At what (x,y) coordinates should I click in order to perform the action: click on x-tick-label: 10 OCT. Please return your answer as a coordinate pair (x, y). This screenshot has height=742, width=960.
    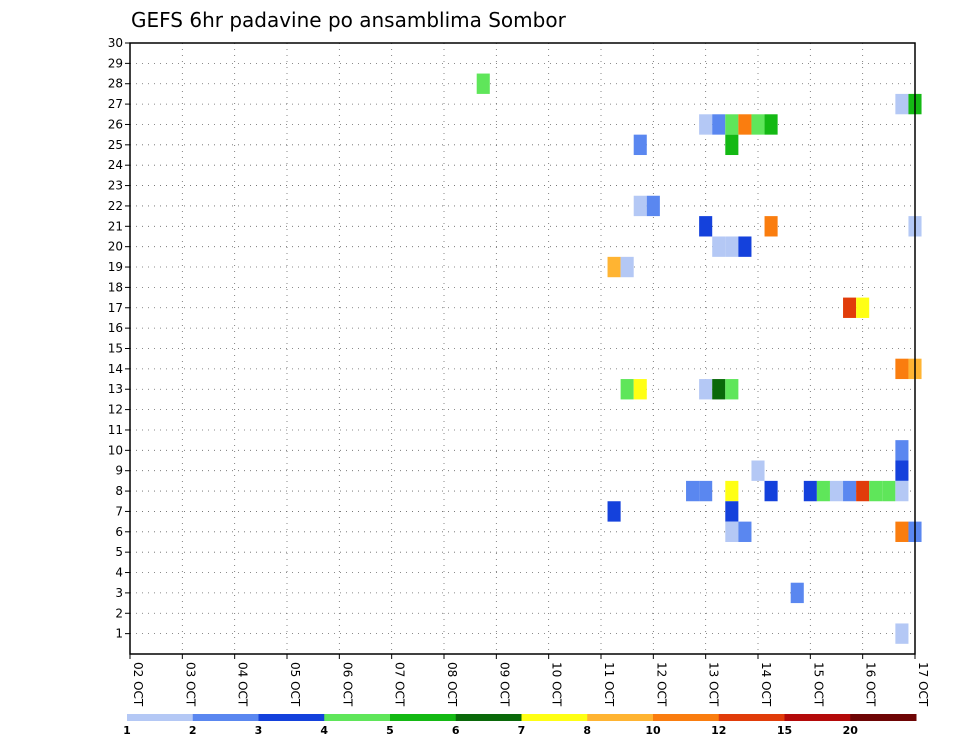
    Looking at the image, I should click on (557, 684).